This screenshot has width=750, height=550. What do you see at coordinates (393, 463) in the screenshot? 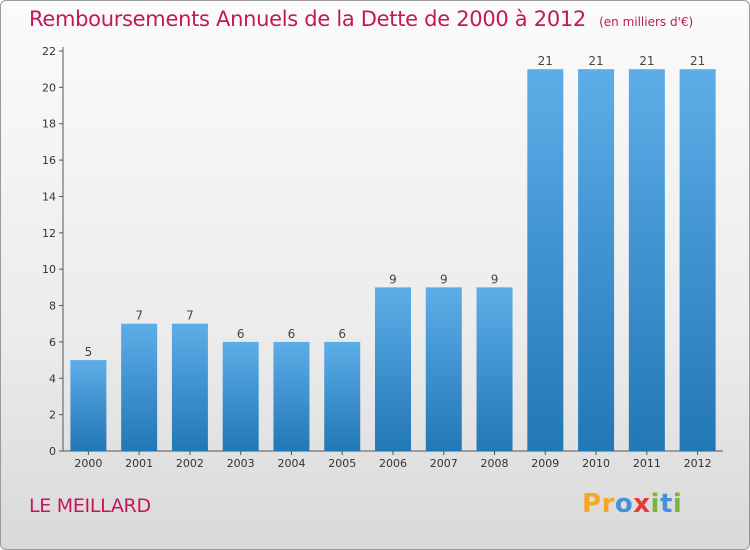
I see `x-tick-label: 2006` at bounding box center [393, 463].